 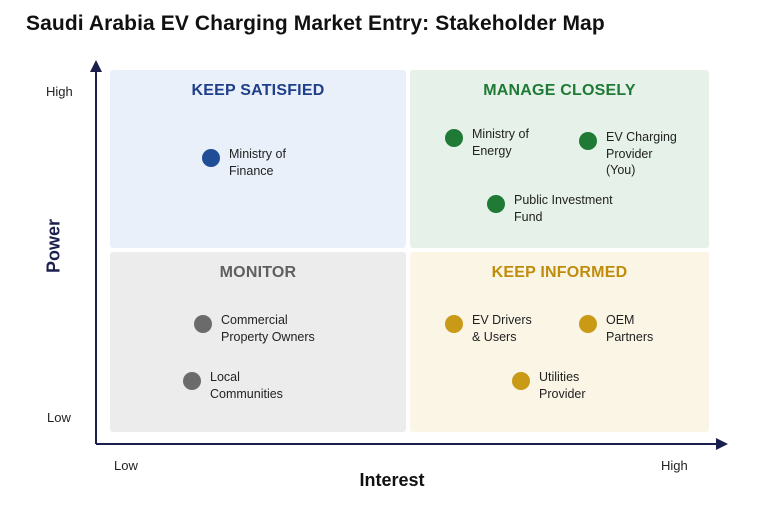 I want to click on x-tick-high: High, so click(x=674, y=465).